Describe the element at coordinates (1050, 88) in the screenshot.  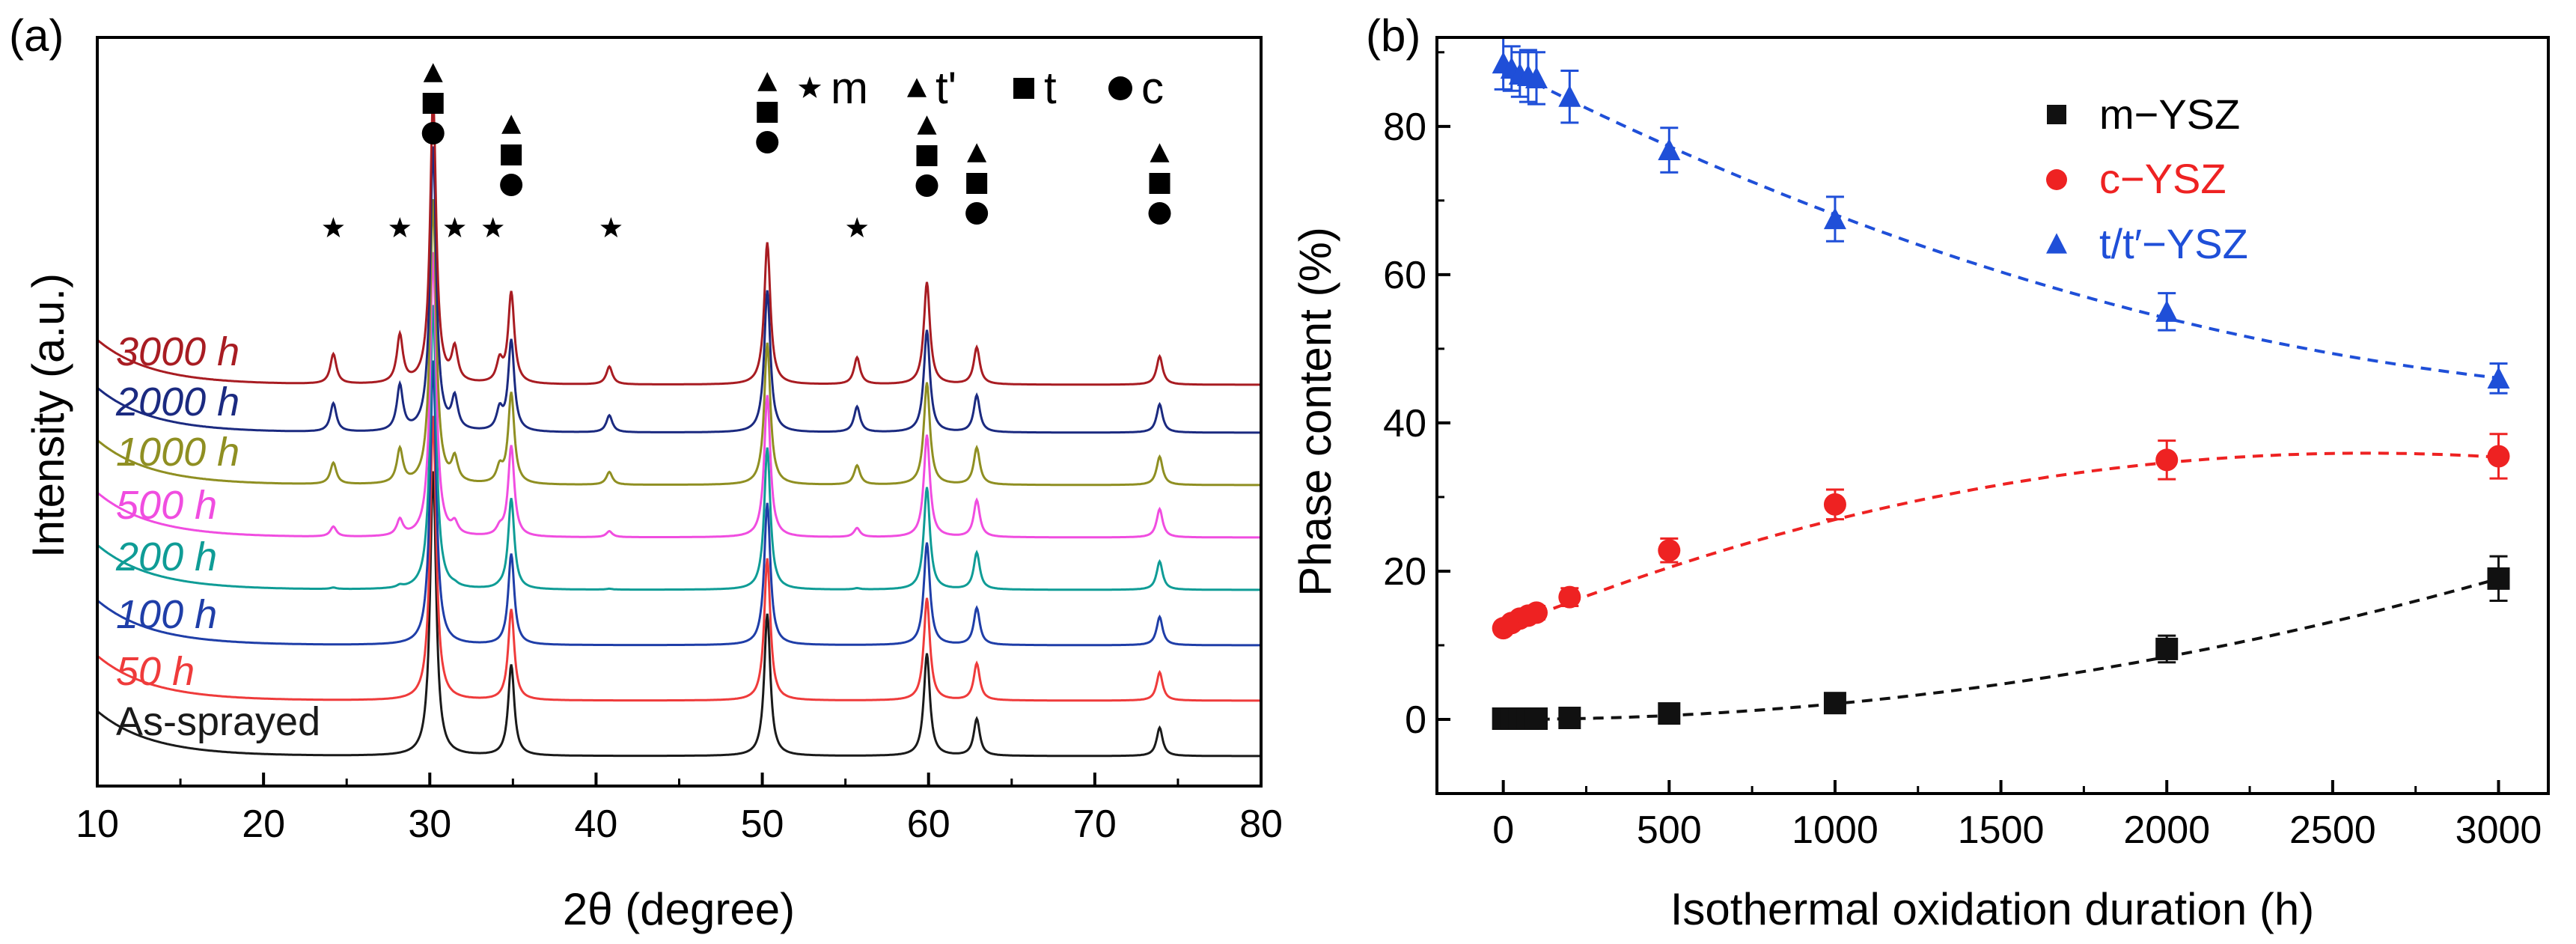
I see `legend-label-t: t` at that location.